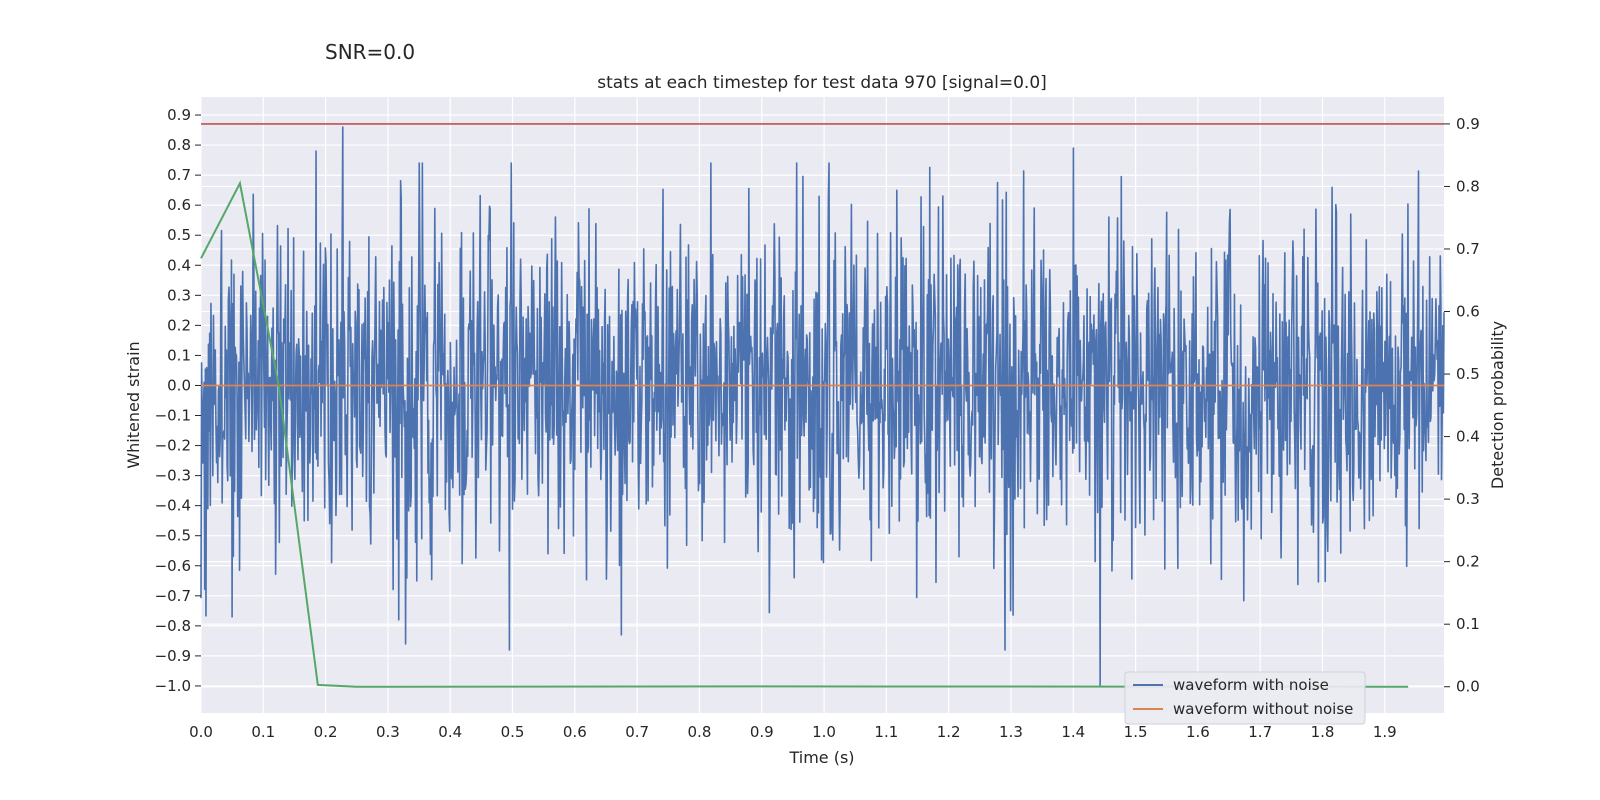 The height and width of the screenshot is (800, 1600). Describe the element at coordinates (173, 626) in the screenshot. I see `y-tick-label: −0.8` at that location.